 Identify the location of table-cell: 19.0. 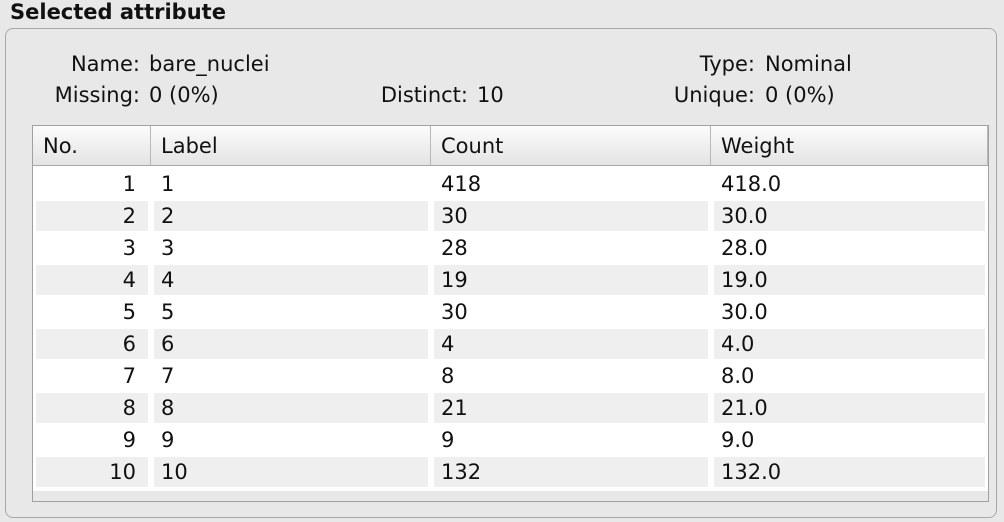
(849, 280).